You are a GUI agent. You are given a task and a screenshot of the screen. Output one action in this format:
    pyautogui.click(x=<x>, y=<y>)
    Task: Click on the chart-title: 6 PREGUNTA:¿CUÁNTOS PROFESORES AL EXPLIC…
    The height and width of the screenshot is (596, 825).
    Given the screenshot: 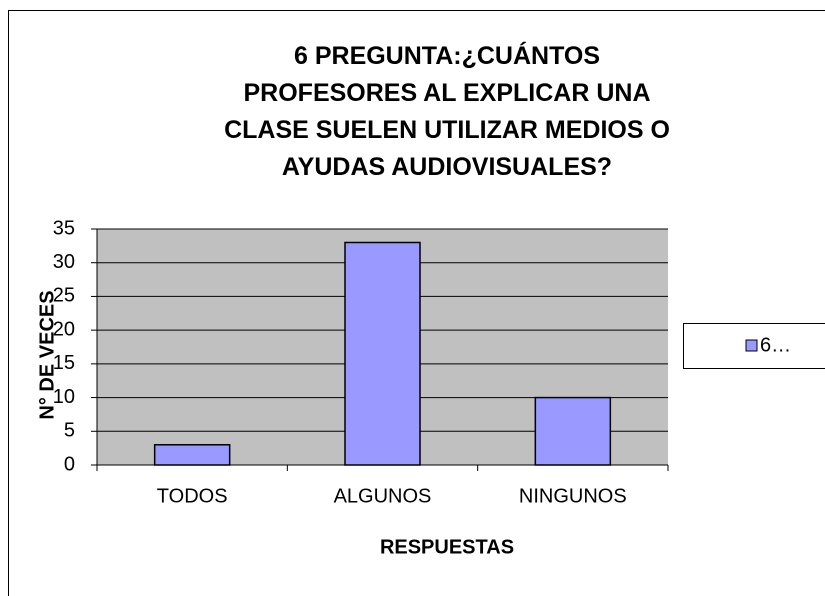 What is the action you would take?
    pyautogui.click(x=447, y=111)
    